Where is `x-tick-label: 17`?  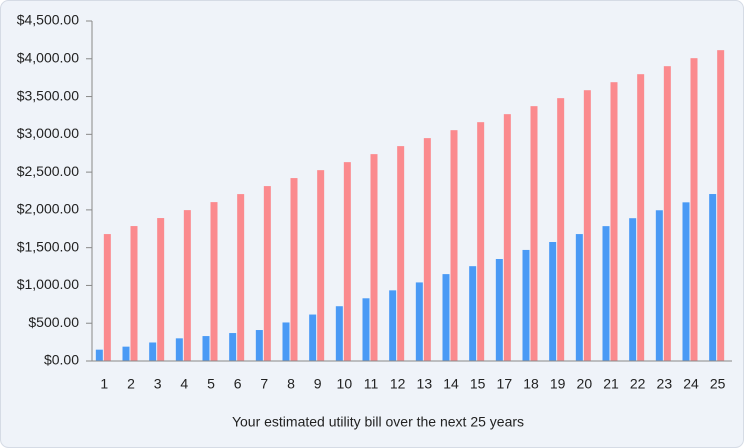 x-tick-label: 17 is located at coordinates (505, 384).